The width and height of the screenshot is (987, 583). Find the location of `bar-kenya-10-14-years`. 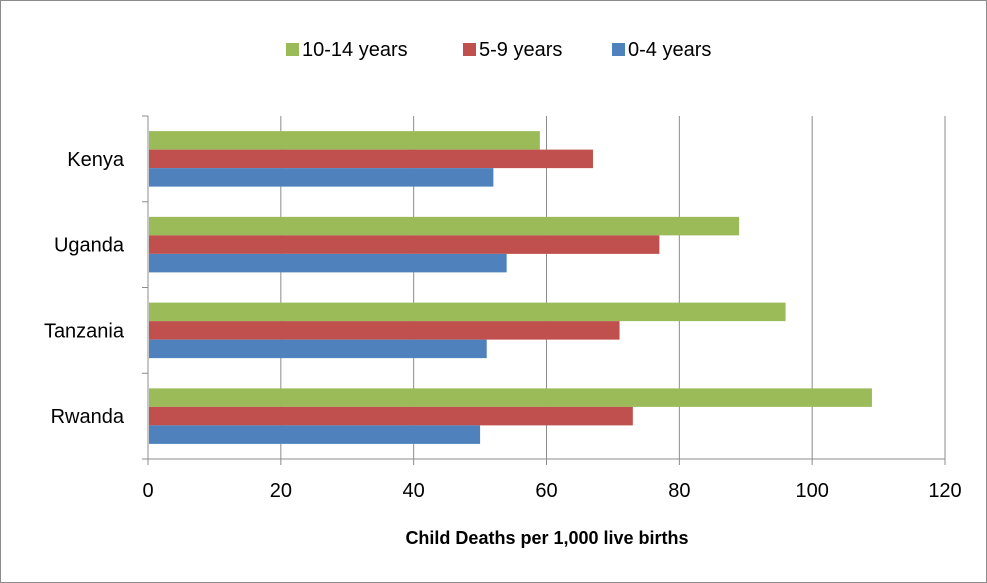

bar-kenya-10-14-years is located at coordinates (344, 140).